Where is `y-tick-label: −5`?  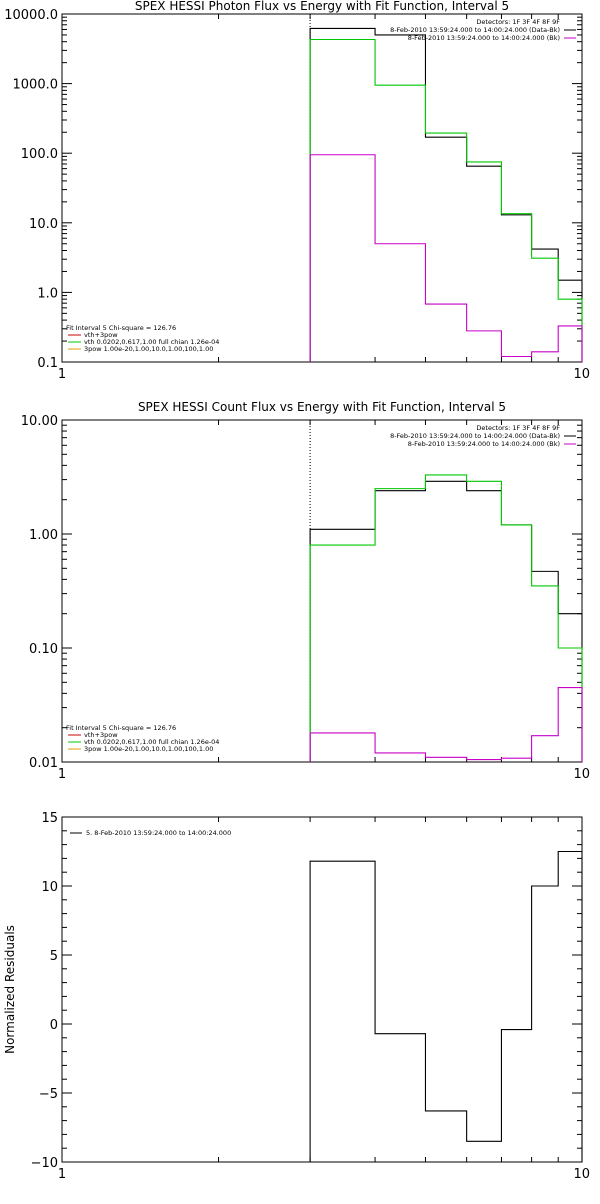
y-tick-label: −5 is located at coordinates (48, 1094).